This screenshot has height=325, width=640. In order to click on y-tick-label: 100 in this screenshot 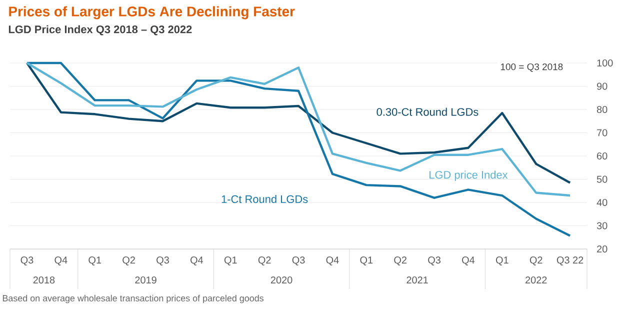, I will do `click(605, 63)`.